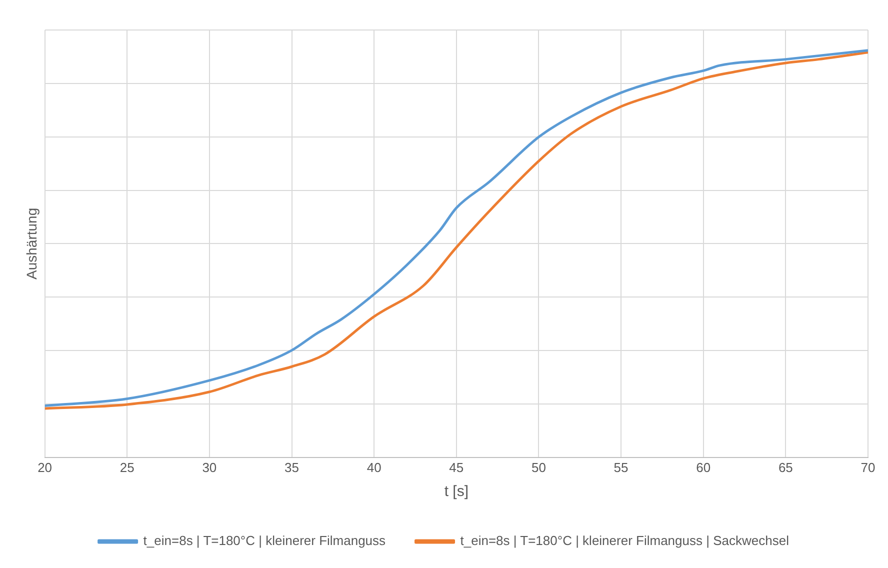 Image resolution: width=888 pixels, height=568 pixels. What do you see at coordinates (625, 540) in the screenshot?
I see `legend-label: t_ein=8s | T=180°C | kleinerer Filmanguss | Sackwechsel` at bounding box center [625, 540].